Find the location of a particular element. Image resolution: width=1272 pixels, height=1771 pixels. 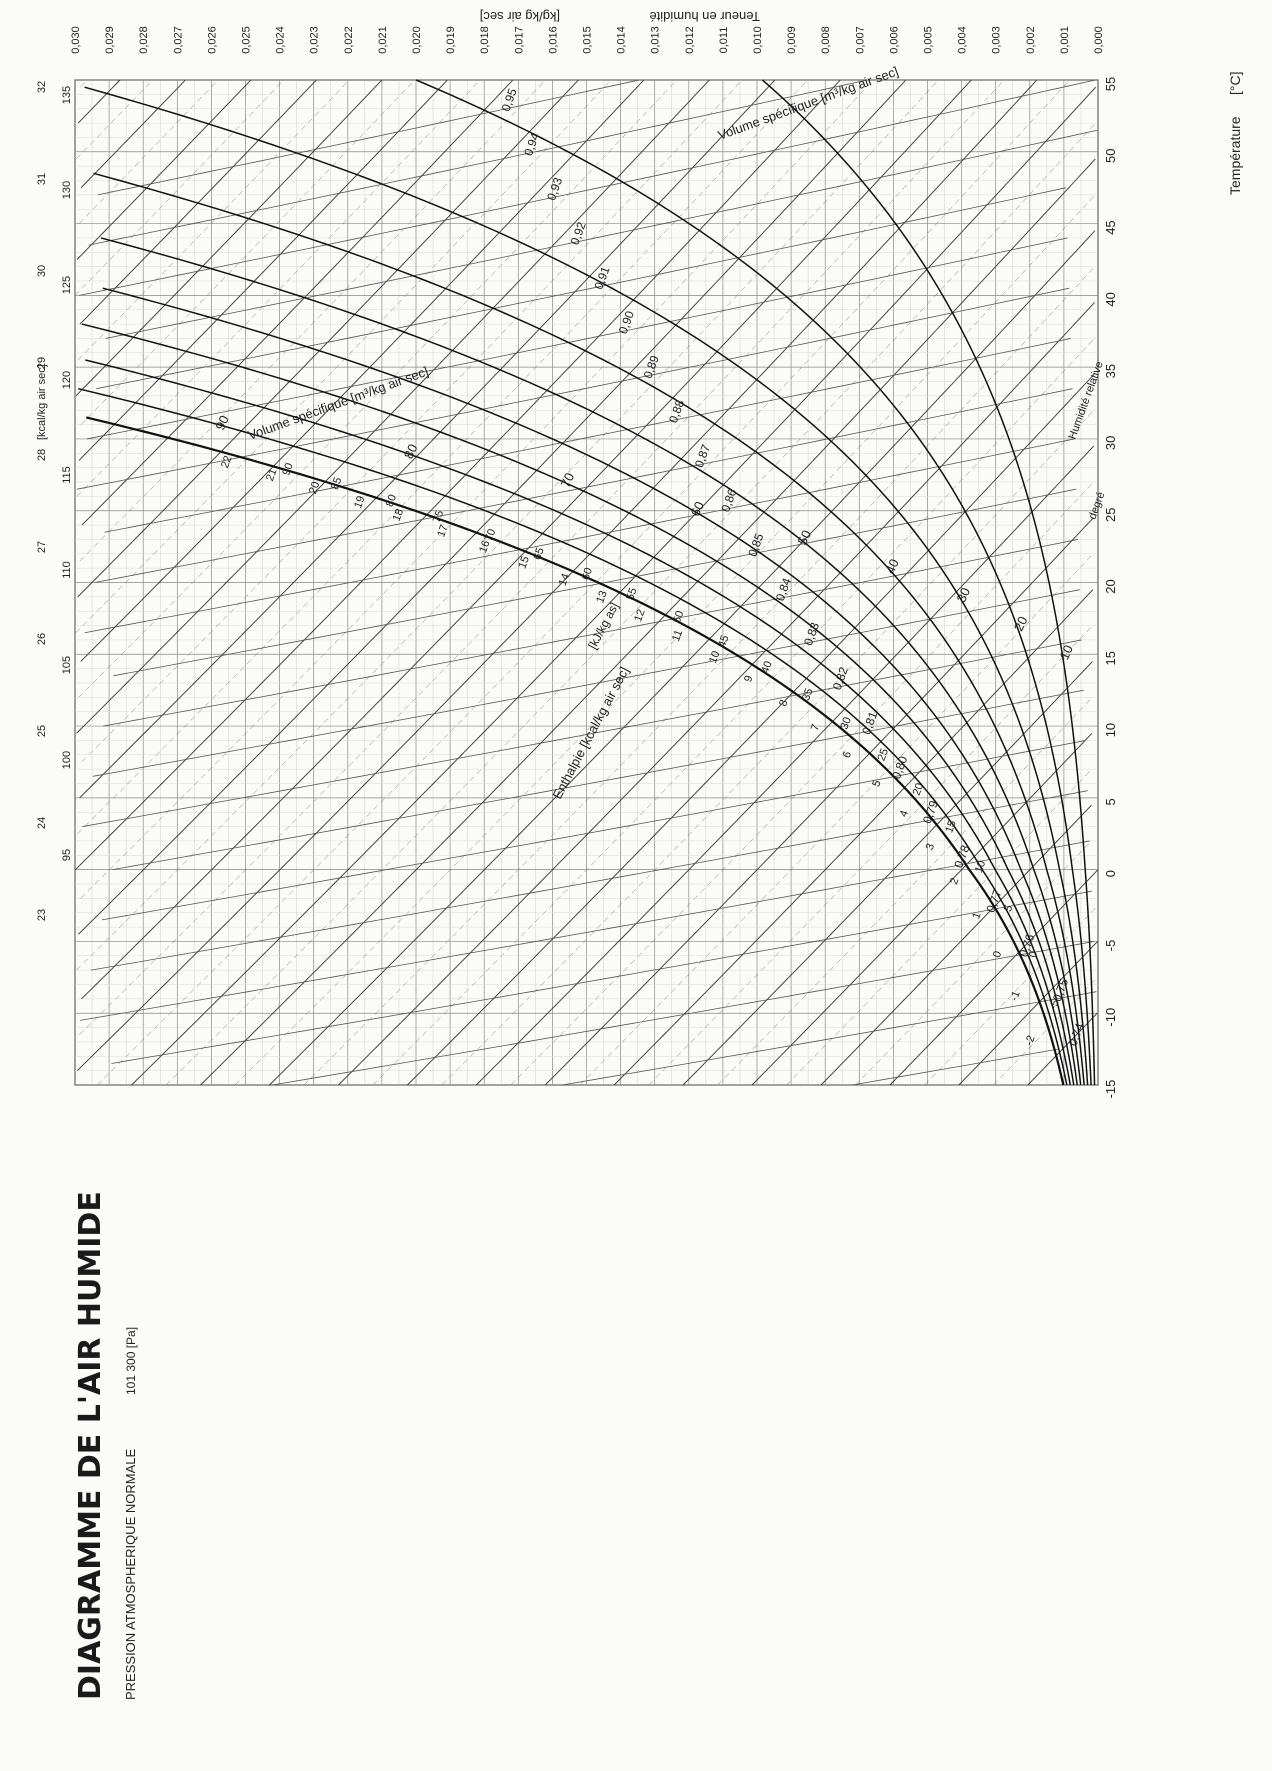

top-kcal-tick: 26 is located at coordinates (42, 639).